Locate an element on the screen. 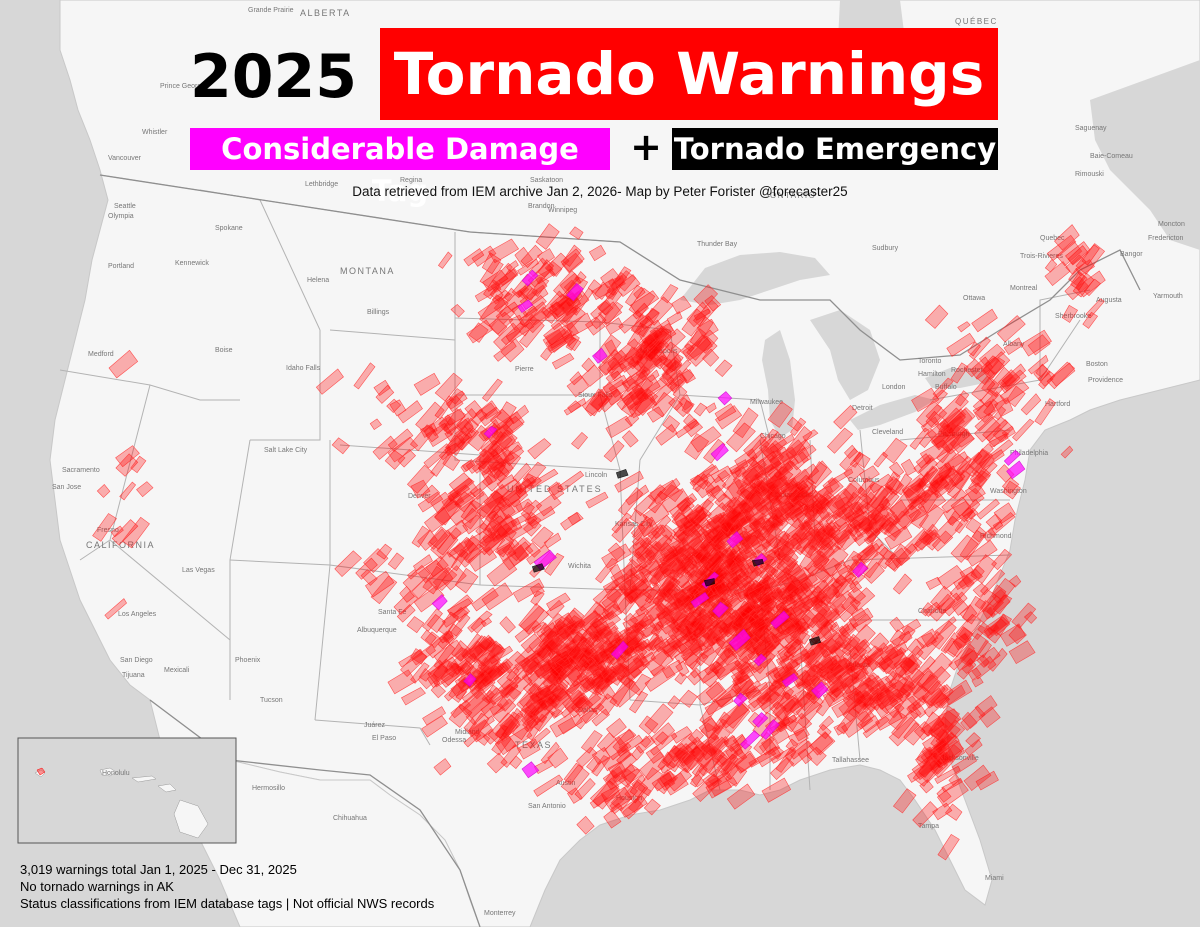 The height and width of the screenshot is (927, 1200). city-label: Toronto is located at coordinates (929, 361).